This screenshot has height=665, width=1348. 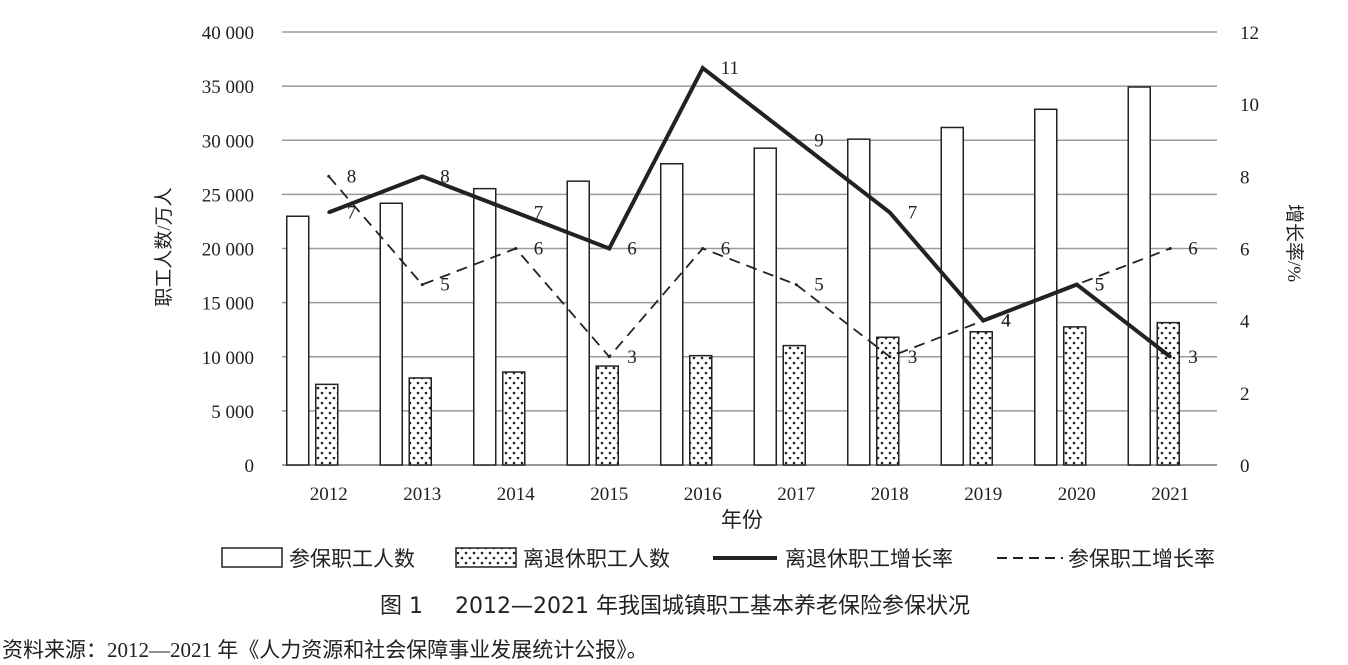 I want to click on data-label-retired-growth: 9, so click(x=819, y=140).